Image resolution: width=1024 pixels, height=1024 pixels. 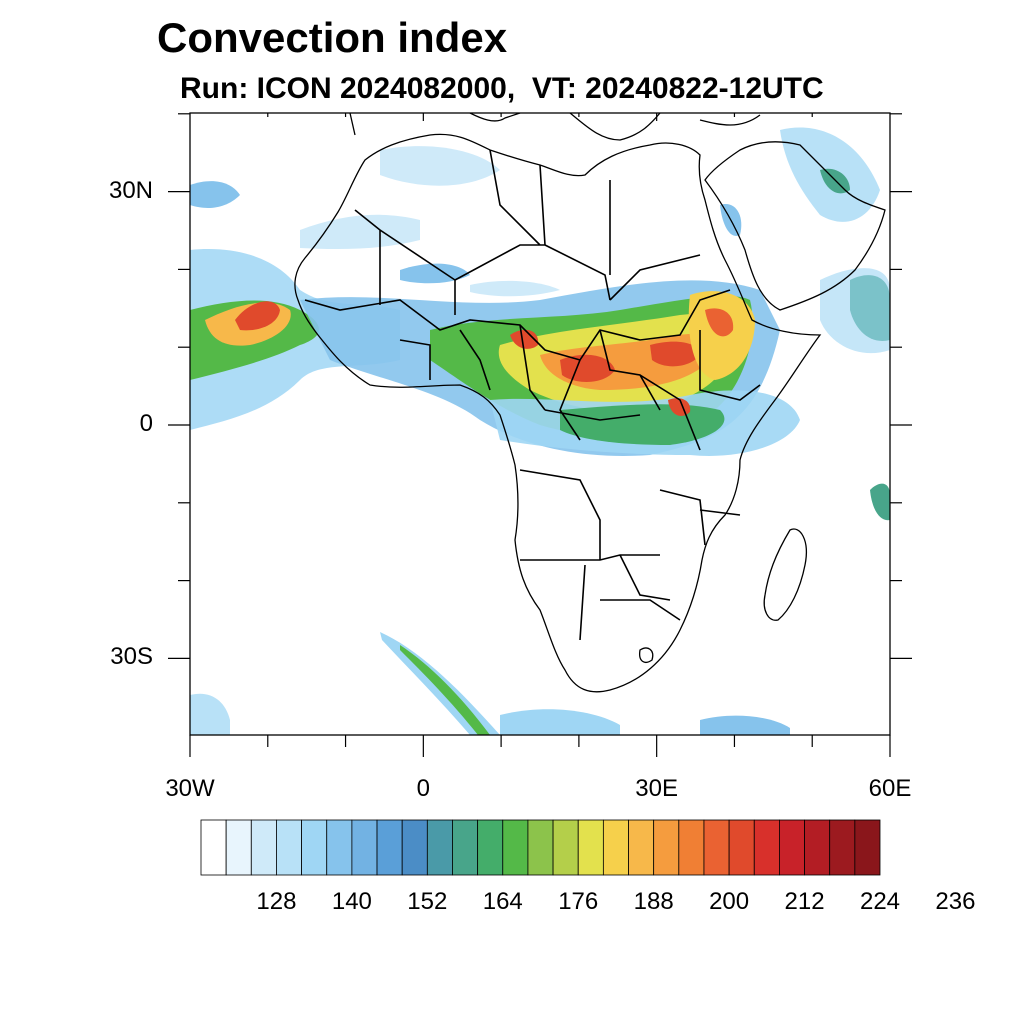 What do you see at coordinates (146, 423) in the screenshot?
I see `lat-label: 0` at bounding box center [146, 423].